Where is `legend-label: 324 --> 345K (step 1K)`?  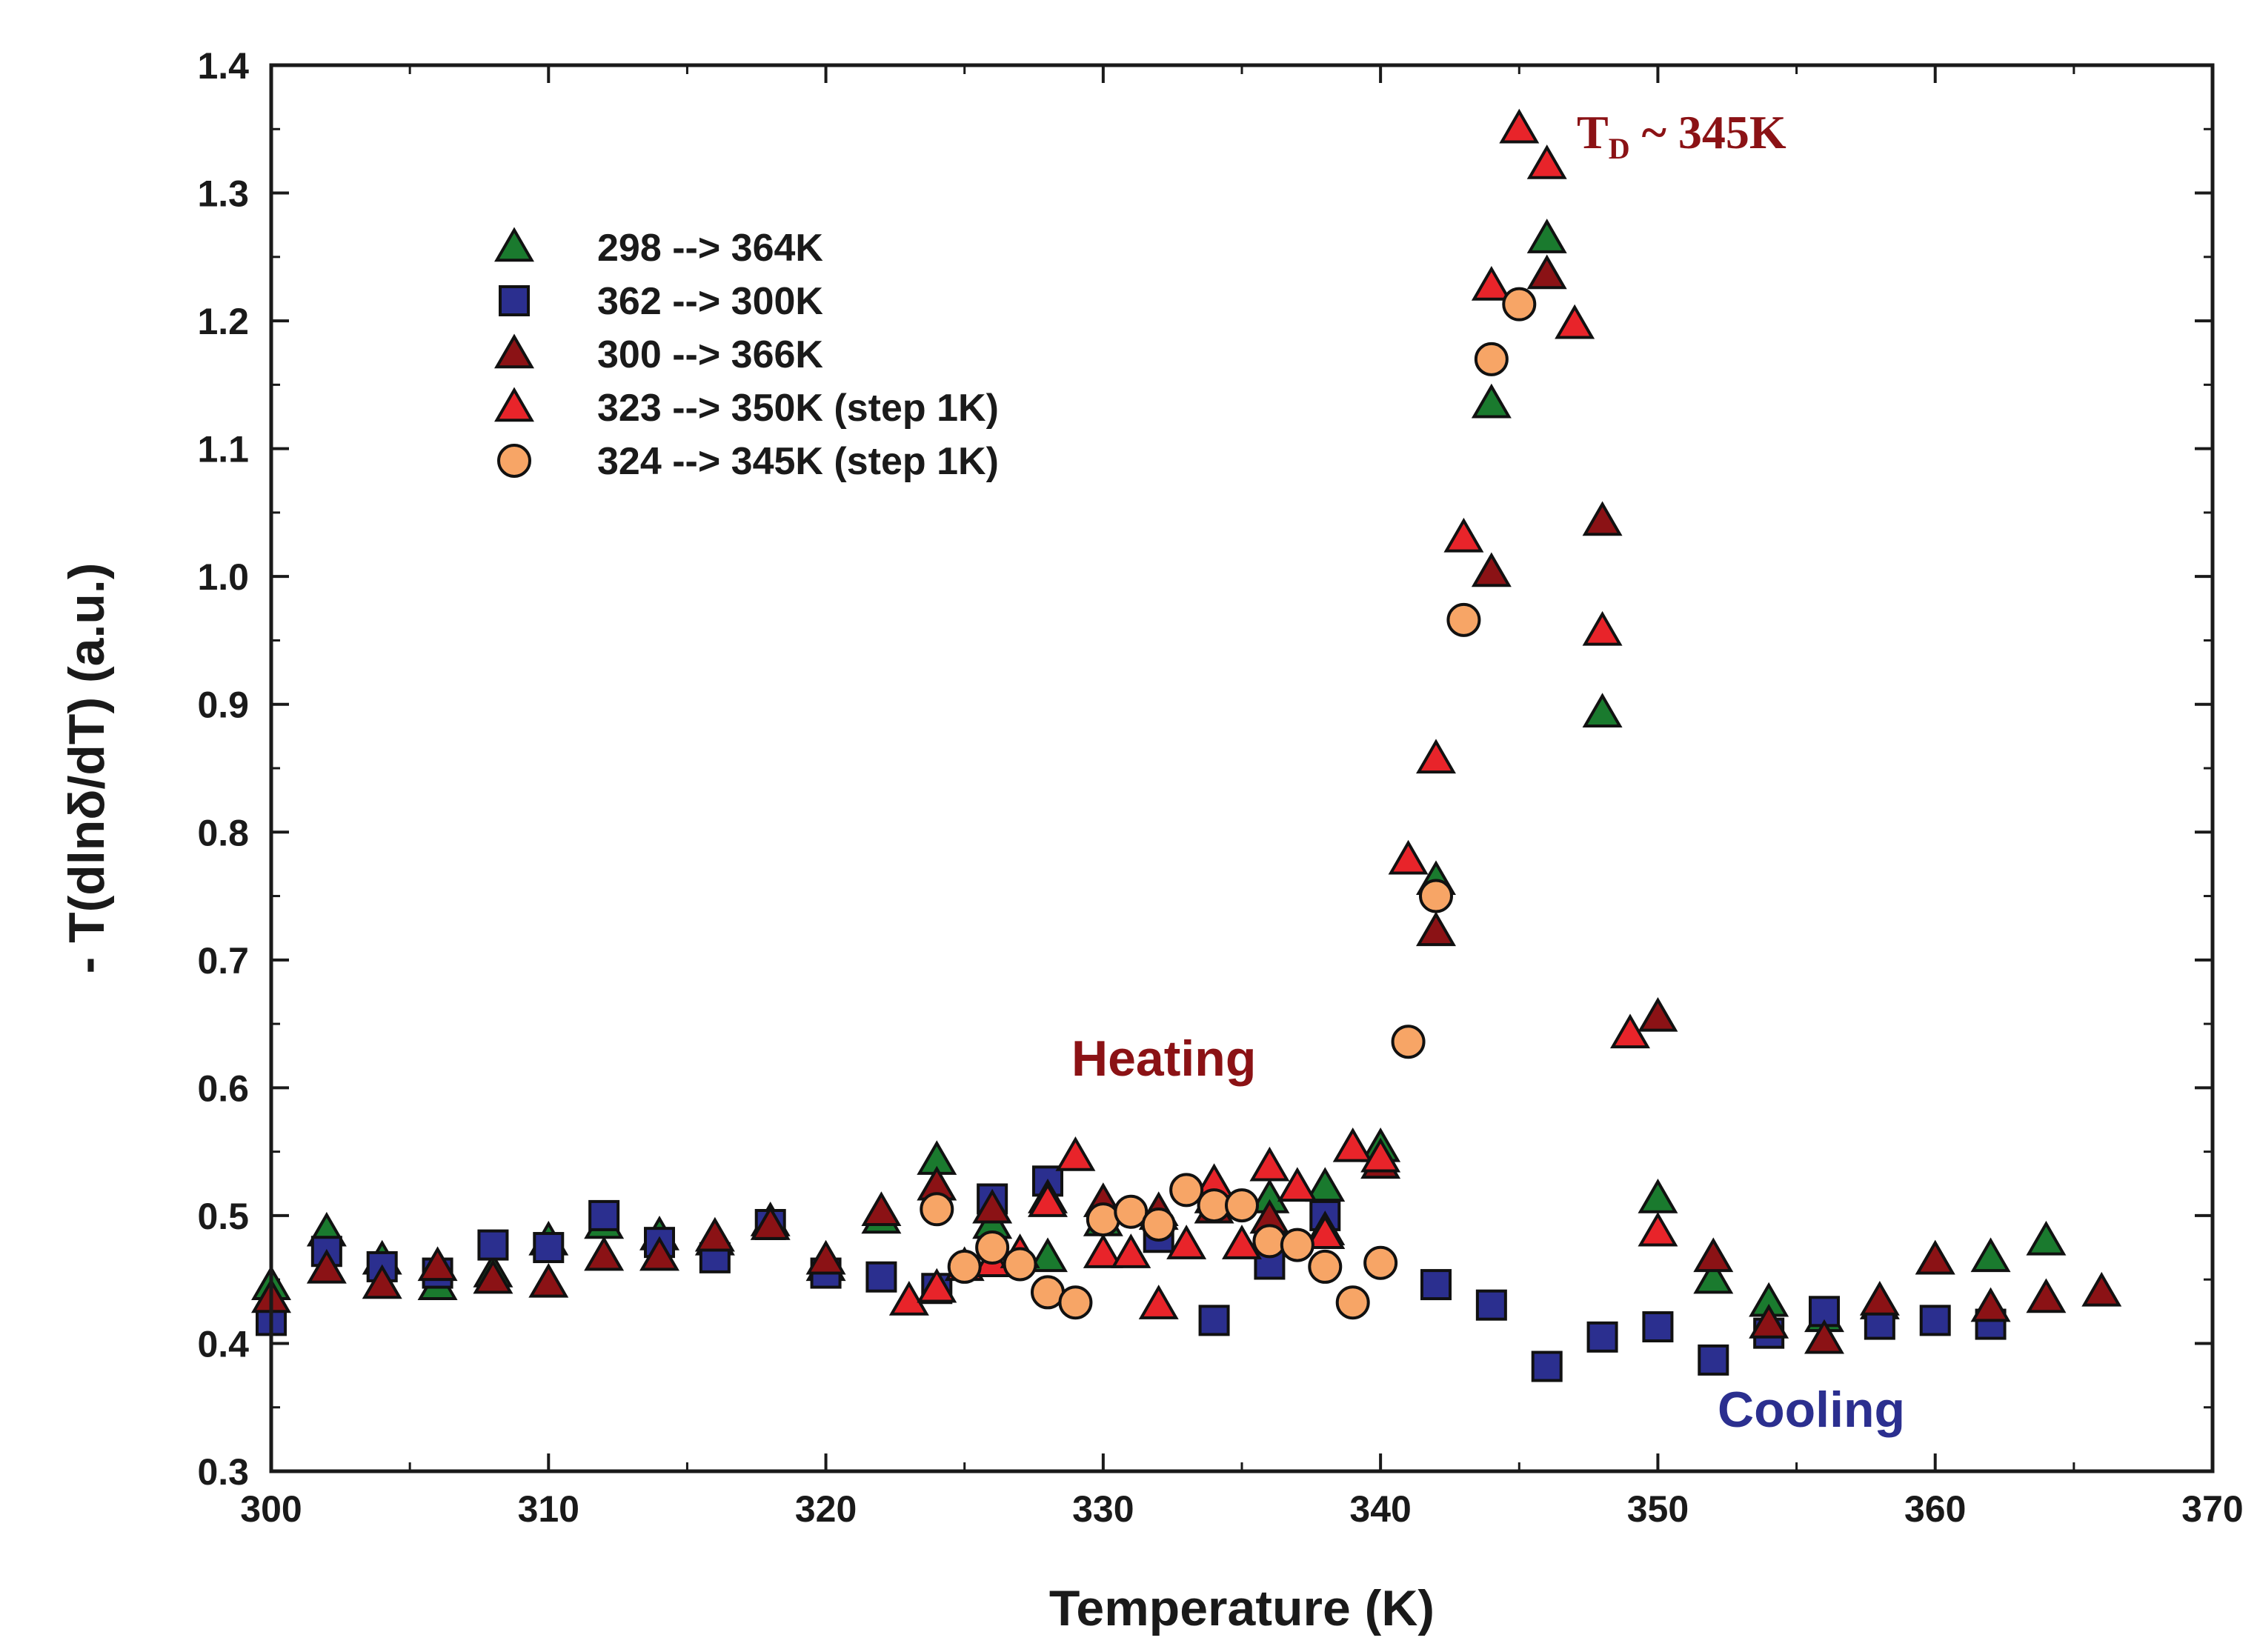 legend-label: 324 --> 345K (step 1K) is located at coordinates (798, 462).